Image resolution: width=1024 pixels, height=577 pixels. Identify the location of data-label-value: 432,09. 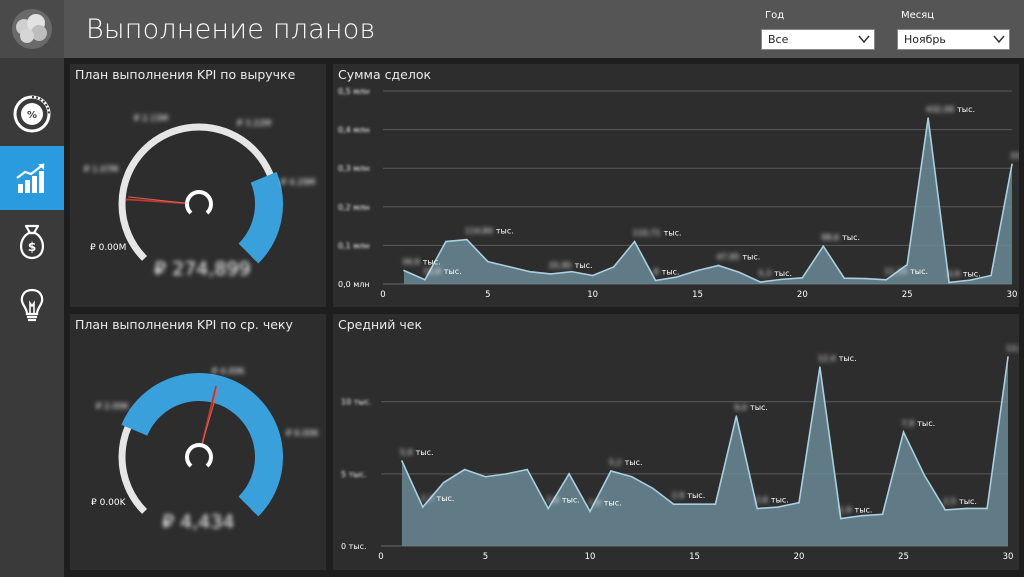
(940, 109).